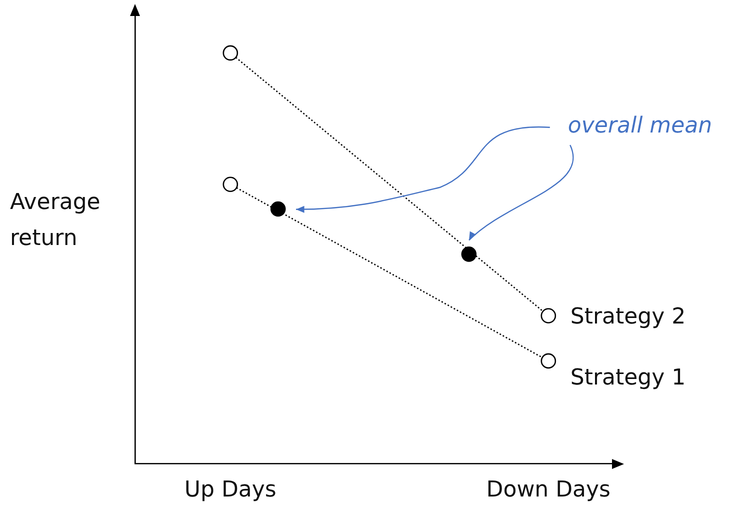 The width and height of the screenshot is (730, 518). Describe the element at coordinates (230, 490) in the screenshot. I see `x-tick-label: Up Days` at that location.